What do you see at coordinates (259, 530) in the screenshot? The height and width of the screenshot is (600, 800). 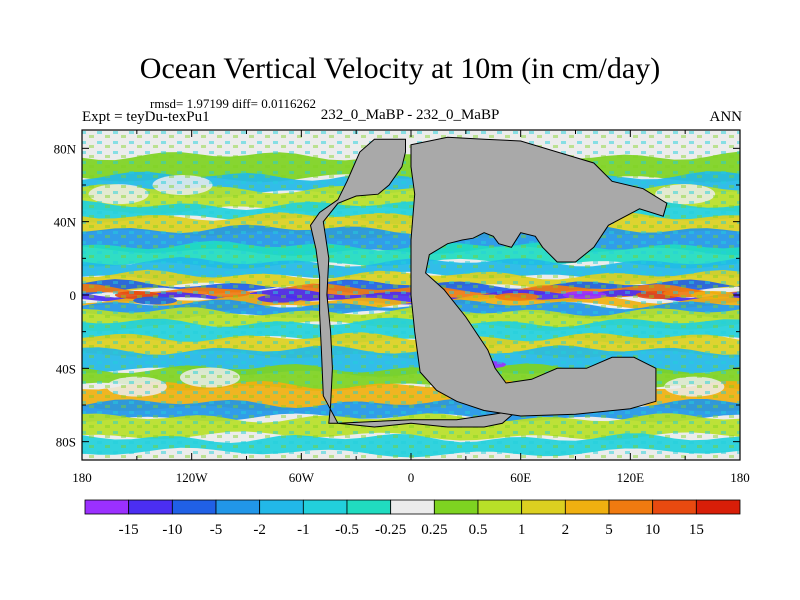 I see `colorbar-label: -2` at bounding box center [259, 530].